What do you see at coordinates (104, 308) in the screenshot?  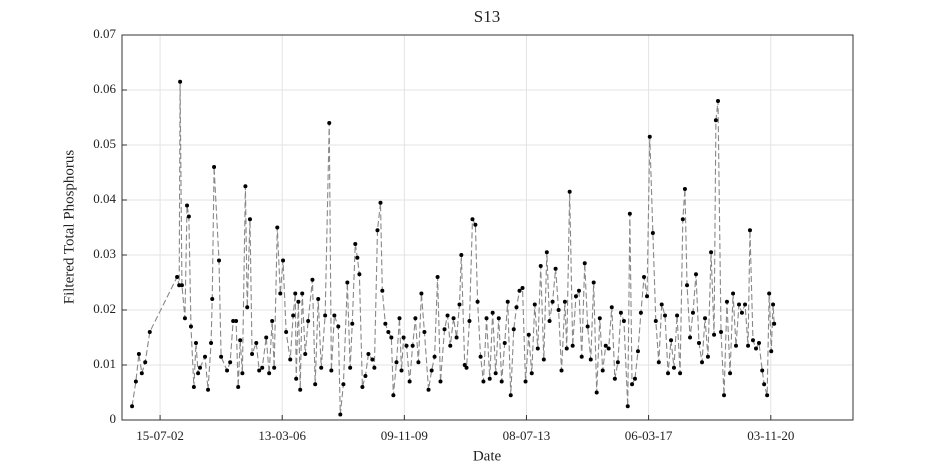 I see `y-tick-label: 0.02` at bounding box center [104, 308].